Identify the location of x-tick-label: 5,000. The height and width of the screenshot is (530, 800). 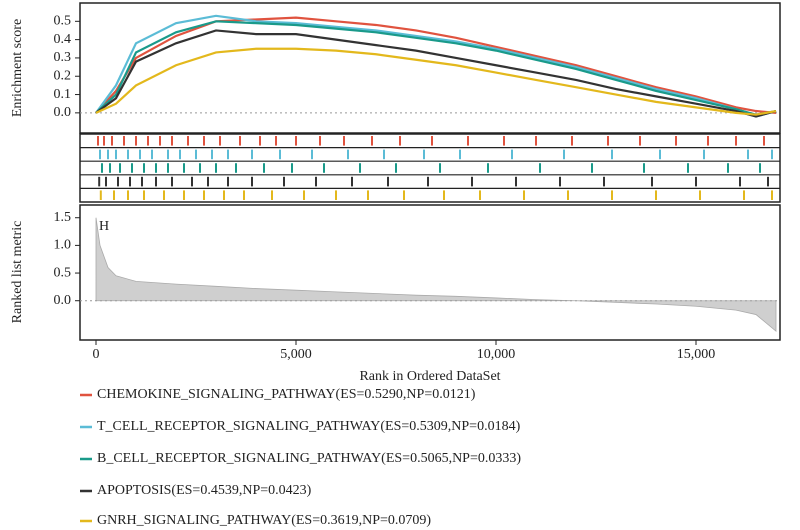
(296, 354).